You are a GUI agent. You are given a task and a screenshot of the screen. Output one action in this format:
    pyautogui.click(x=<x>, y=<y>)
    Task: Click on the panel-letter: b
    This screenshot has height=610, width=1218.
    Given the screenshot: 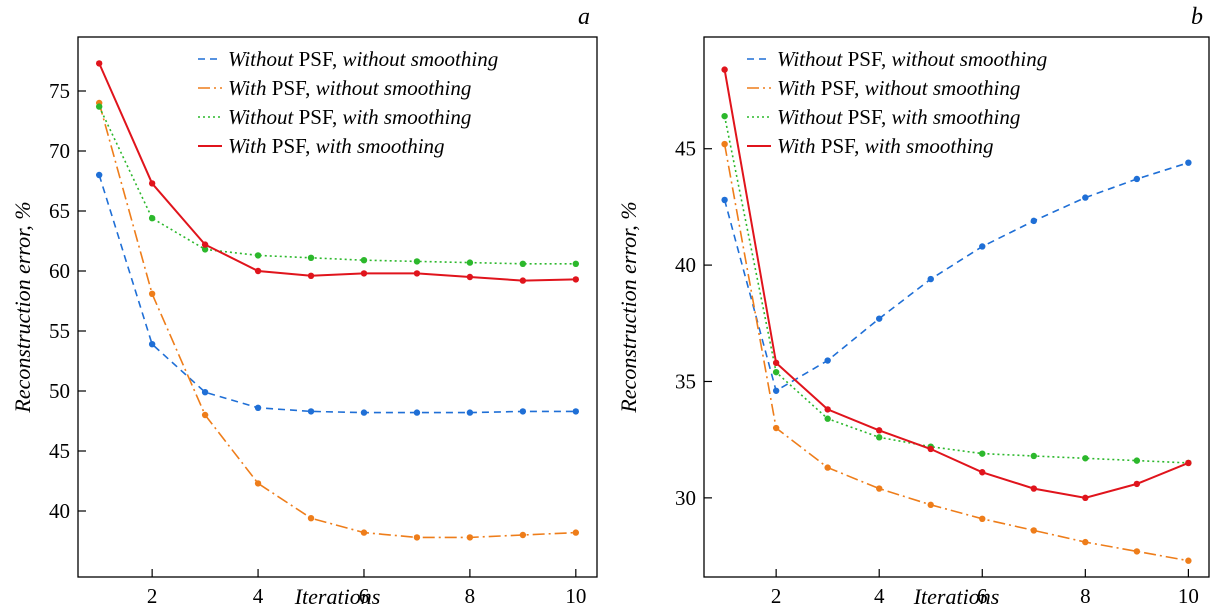 What is the action you would take?
    pyautogui.click(x=1197, y=17)
    